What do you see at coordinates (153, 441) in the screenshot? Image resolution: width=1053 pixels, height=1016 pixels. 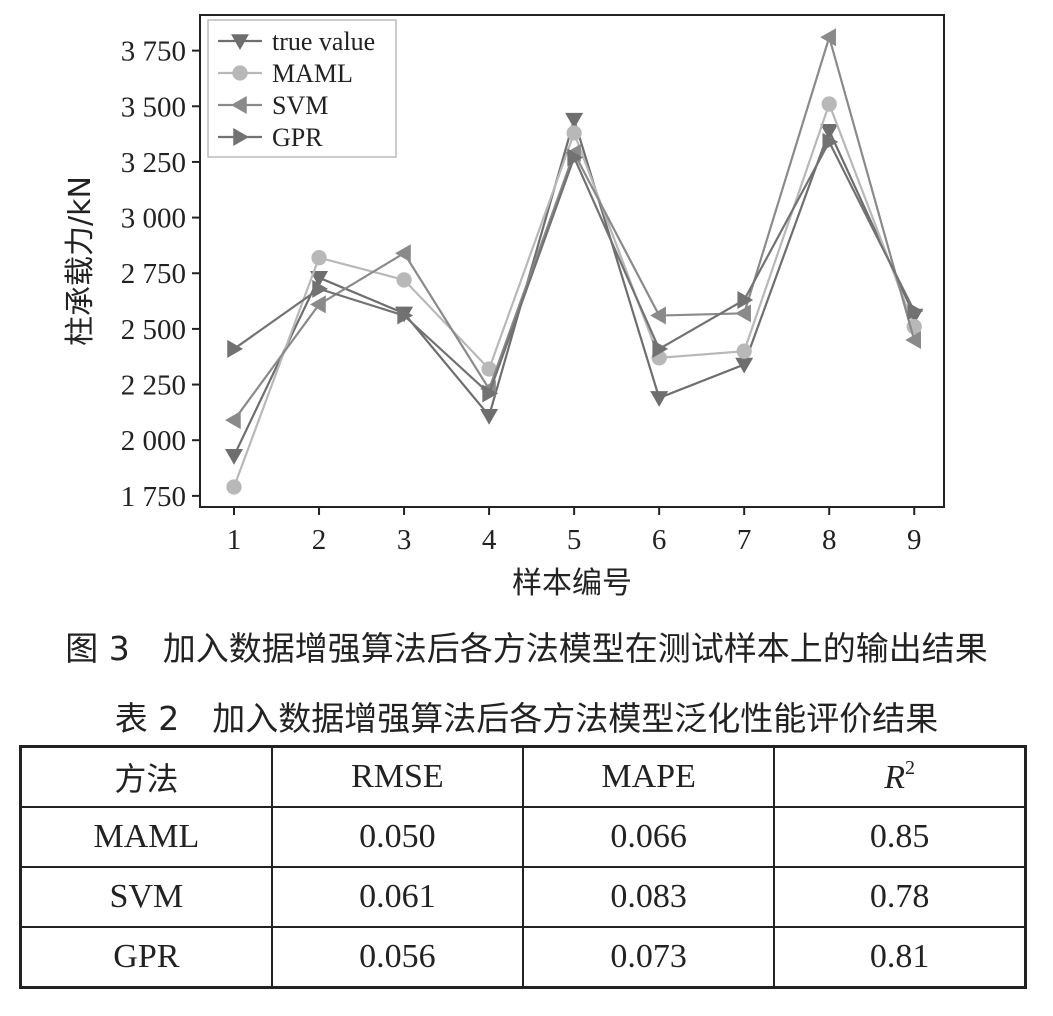 I see `y-tick-label: 2 000` at bounding box center [153, 441].